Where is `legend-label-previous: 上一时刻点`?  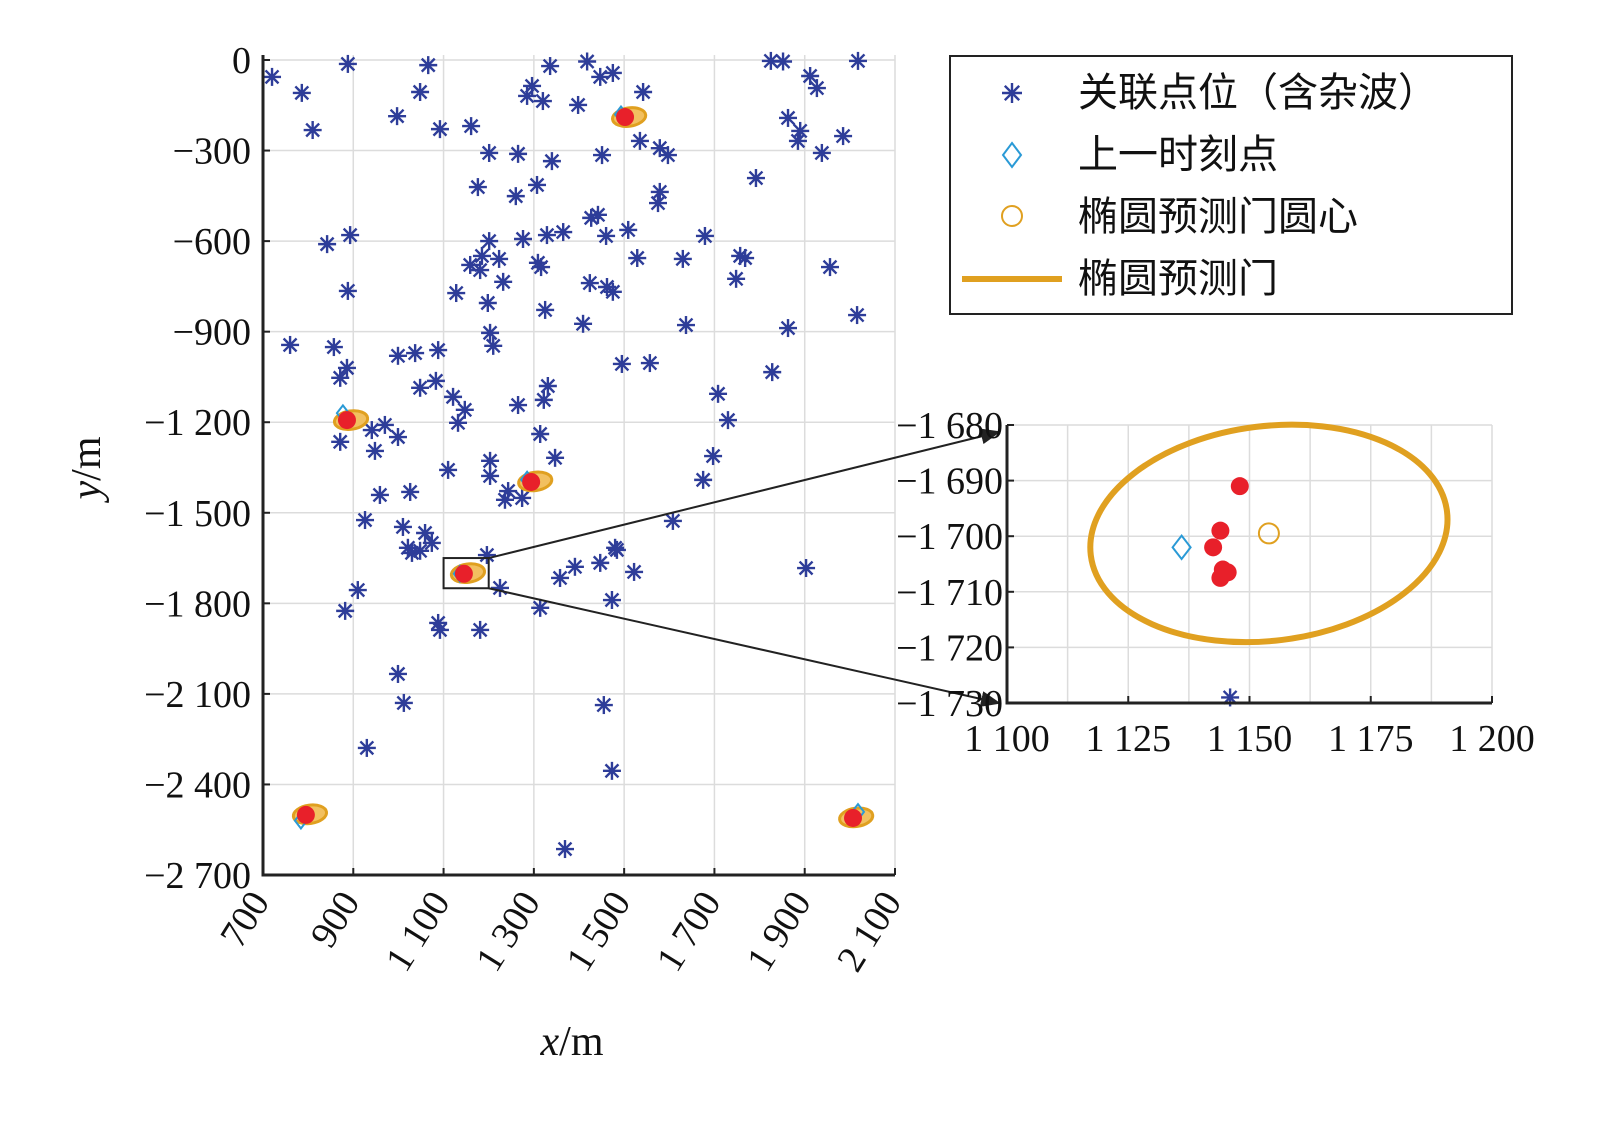 legend-label-previous: 上一时刻点 is located at coordinates (1178, 155).